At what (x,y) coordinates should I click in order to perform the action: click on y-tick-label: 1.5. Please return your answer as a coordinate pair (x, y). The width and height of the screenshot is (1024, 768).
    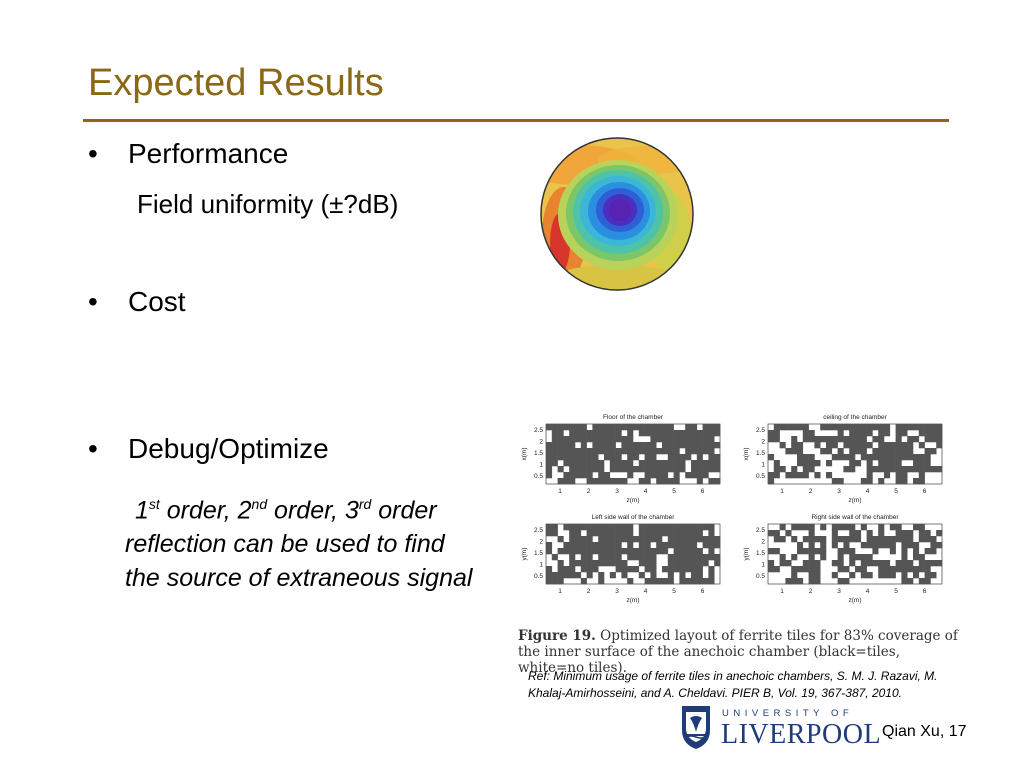
    Looking at the image, I should click on (538, 453).